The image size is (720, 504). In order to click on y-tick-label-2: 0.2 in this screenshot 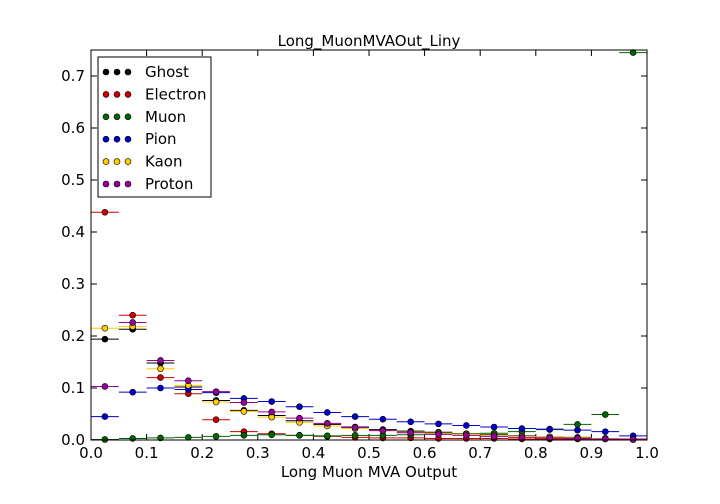, I will do `click(73, 336)`.